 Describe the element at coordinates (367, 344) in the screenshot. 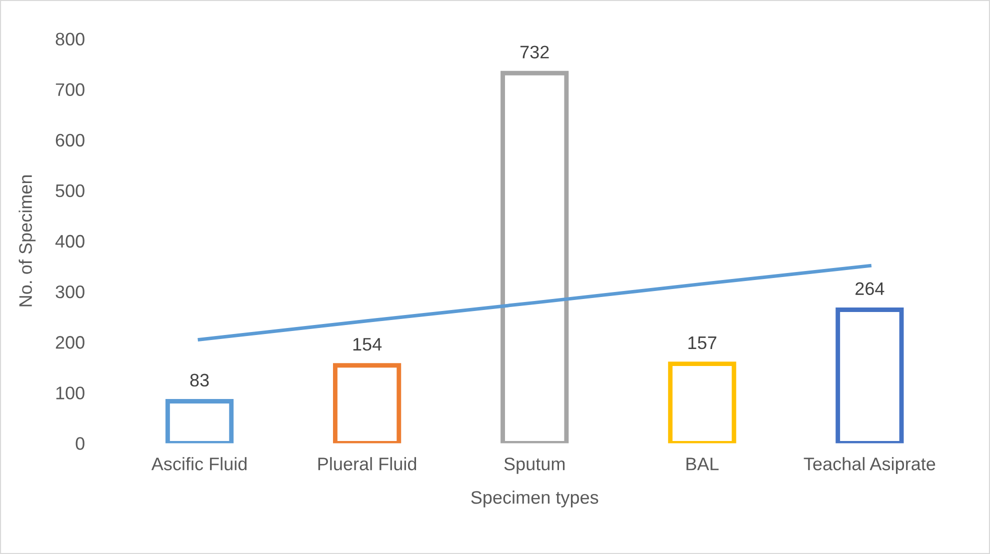

I see `data-label: 154` at that location.